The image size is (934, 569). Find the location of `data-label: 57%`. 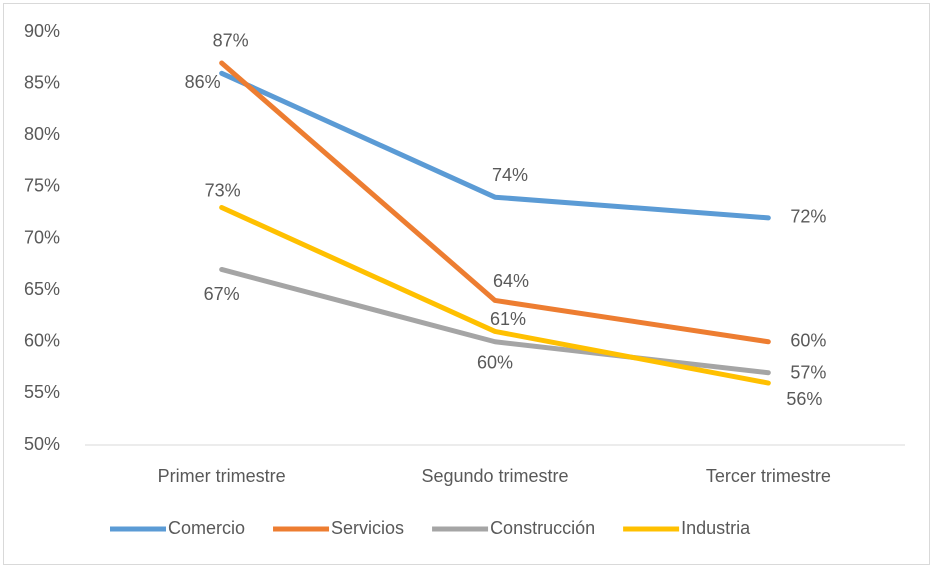

data-label: 57% is located at coordinates (808, 372).